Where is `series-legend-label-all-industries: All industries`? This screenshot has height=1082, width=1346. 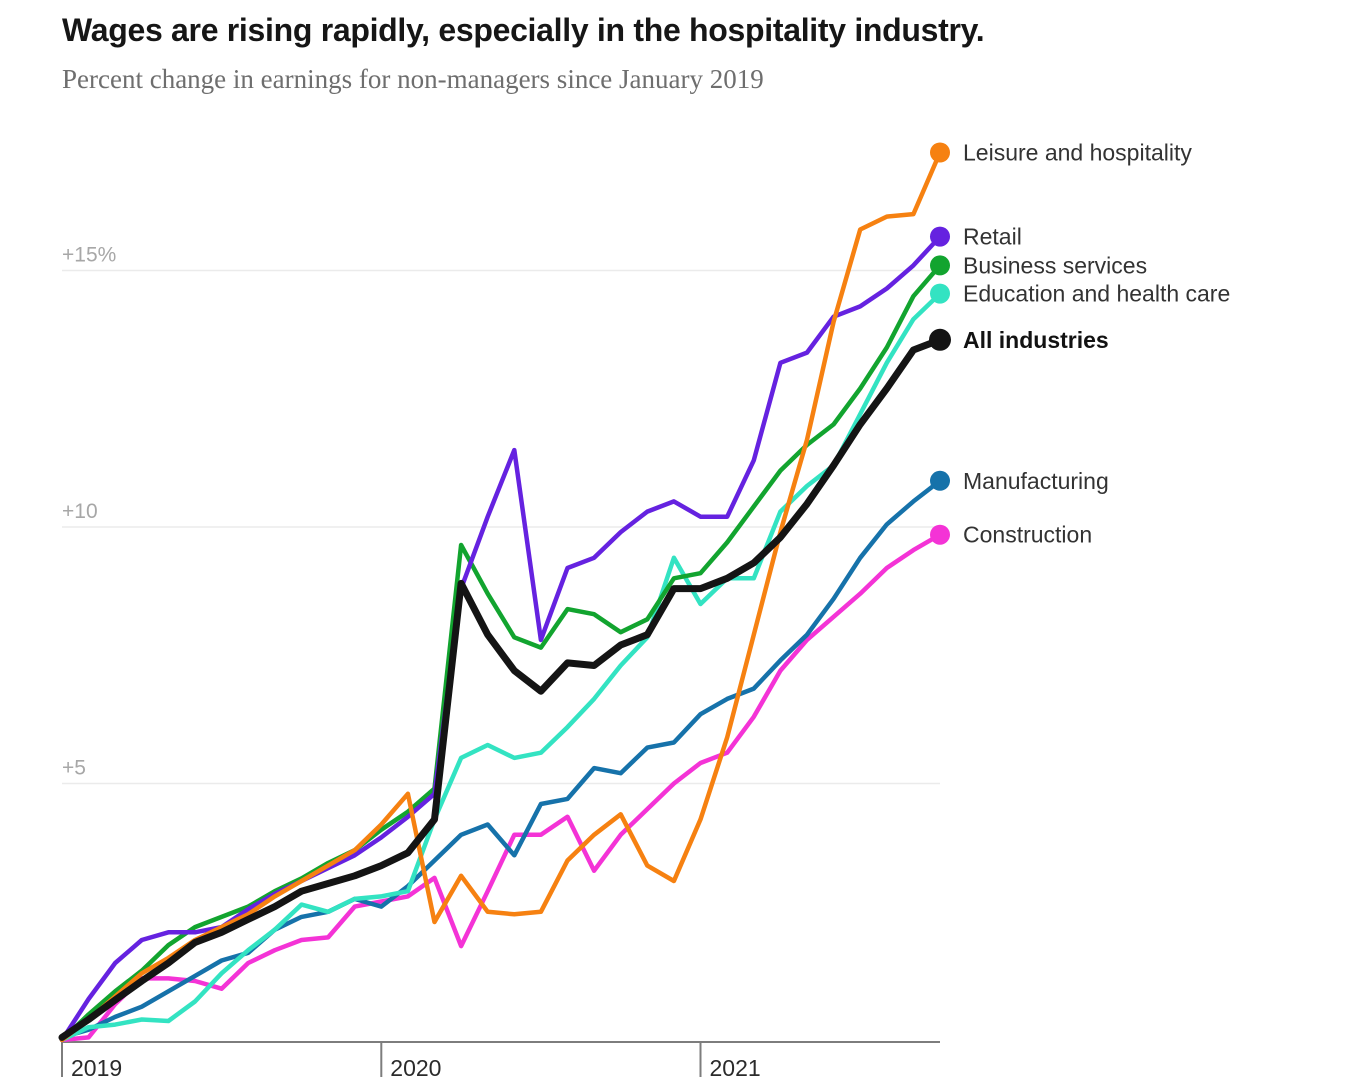 series-legend-label-all-industries: All industries is located at coordinates (1036, 340).